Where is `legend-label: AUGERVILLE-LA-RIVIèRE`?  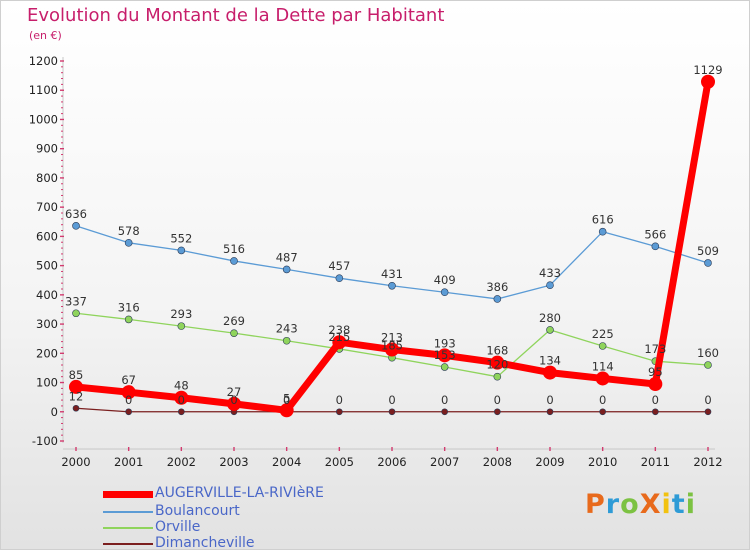
legend-label: AUGERVILLE-LA-RIVIèRE is located at coordinates (239, 493).